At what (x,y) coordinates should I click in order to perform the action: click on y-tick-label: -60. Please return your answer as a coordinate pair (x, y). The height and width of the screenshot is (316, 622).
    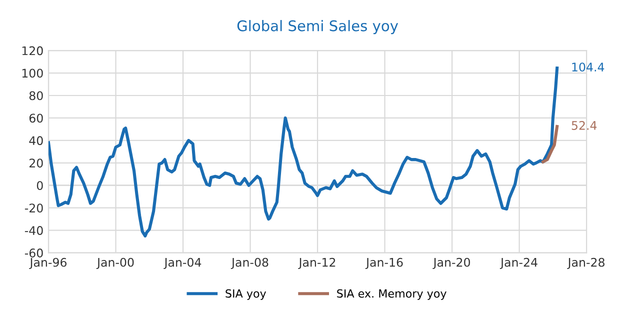
    Looking at the image, I should click on (33, 253).